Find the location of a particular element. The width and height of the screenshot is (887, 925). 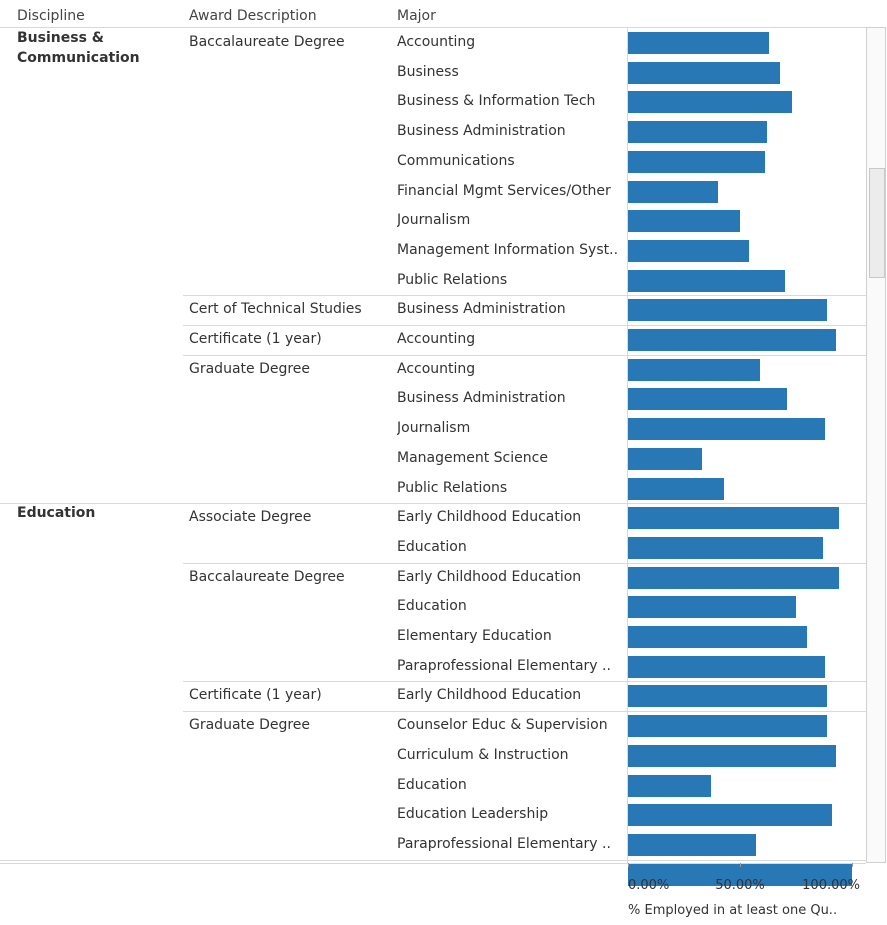

bar-area-left-border is located at coordinates (627, 445).